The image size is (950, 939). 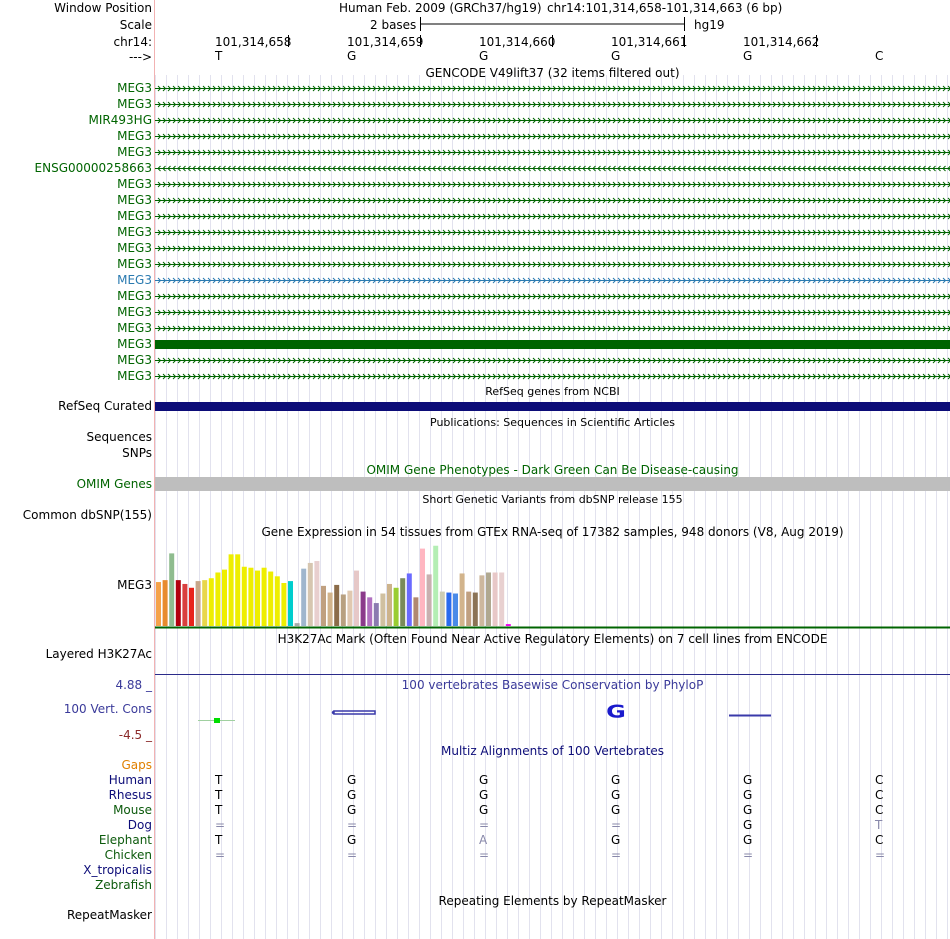 What do you see at coordinates (136, 765) in the screenshot?
I see `multiz-gaps-label: Gaps` at bounding box center [136, 765].